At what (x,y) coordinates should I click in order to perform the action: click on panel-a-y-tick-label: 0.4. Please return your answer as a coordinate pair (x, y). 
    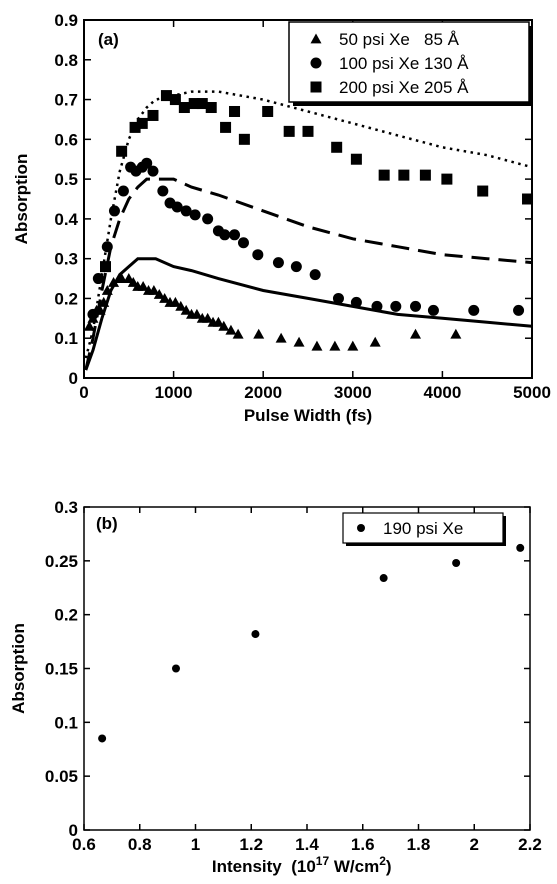
    Looking at the image, I should click on (66, 219).